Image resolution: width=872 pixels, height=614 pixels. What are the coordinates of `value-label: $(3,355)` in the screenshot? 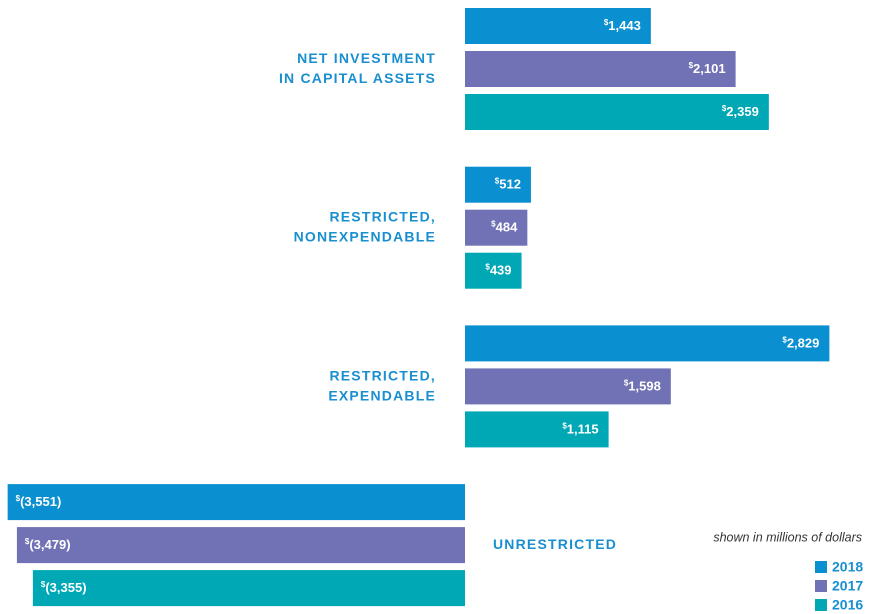 It's located at (64, 587).